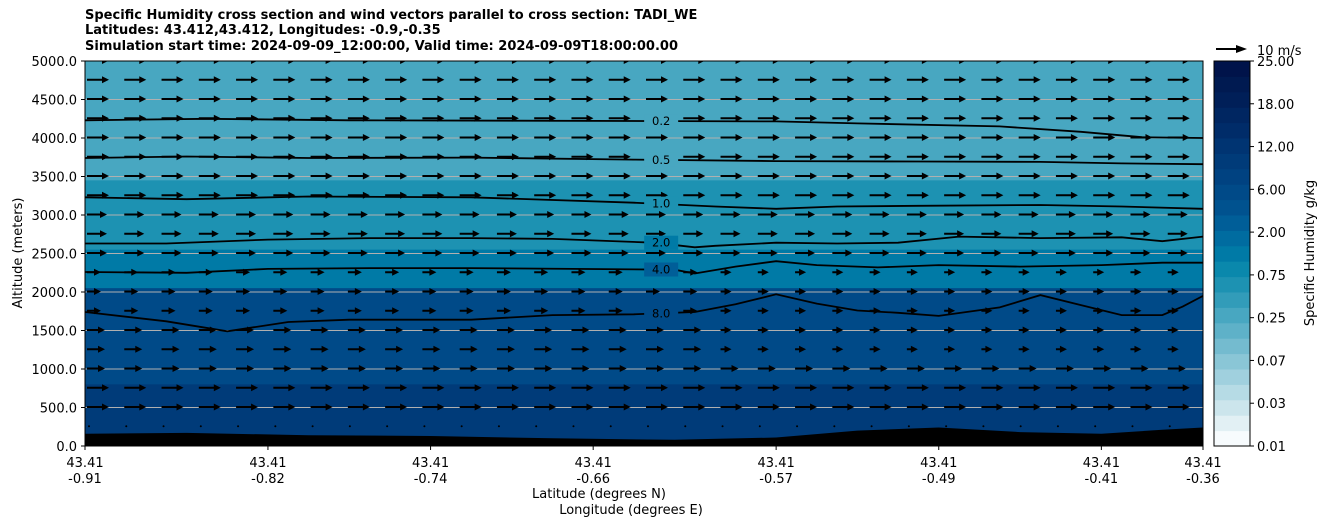  What do you see at coordinates (430, 463) in the screenshot?
I see `x-tick-label-lat: 43.41` at bounding box center [430, 463].